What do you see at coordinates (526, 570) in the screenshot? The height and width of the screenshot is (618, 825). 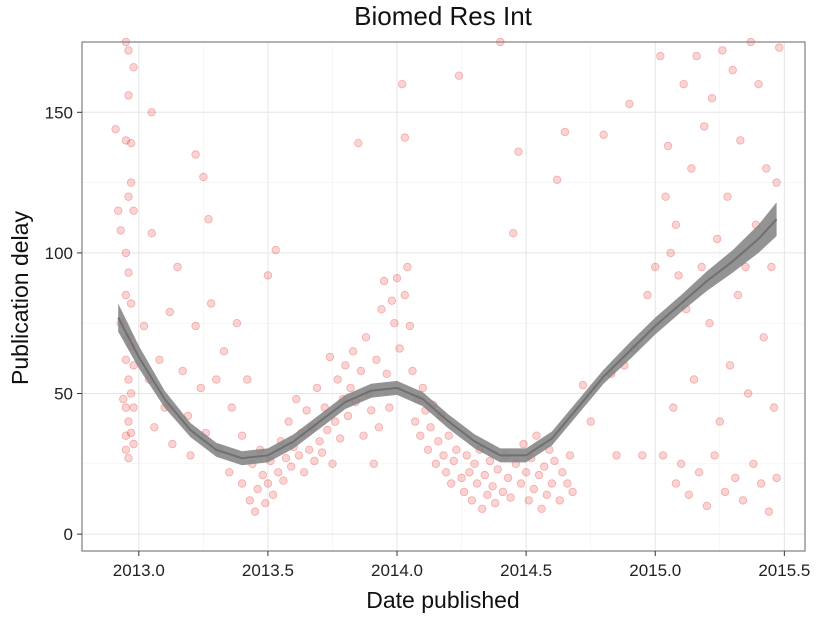 I see `x-tick-label: 2014.5` at bounding box center [526, 570].